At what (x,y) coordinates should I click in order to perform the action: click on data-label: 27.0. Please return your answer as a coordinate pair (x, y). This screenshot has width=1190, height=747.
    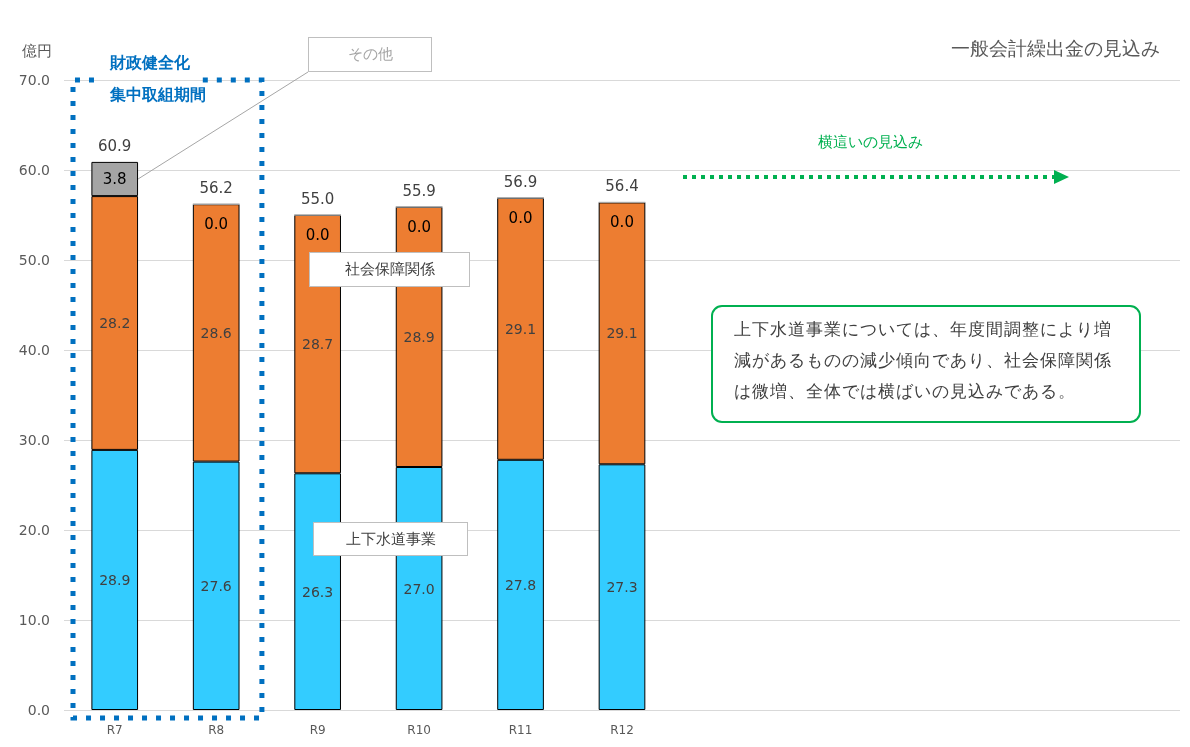
    Looking at the image, I should click on (419, 588).